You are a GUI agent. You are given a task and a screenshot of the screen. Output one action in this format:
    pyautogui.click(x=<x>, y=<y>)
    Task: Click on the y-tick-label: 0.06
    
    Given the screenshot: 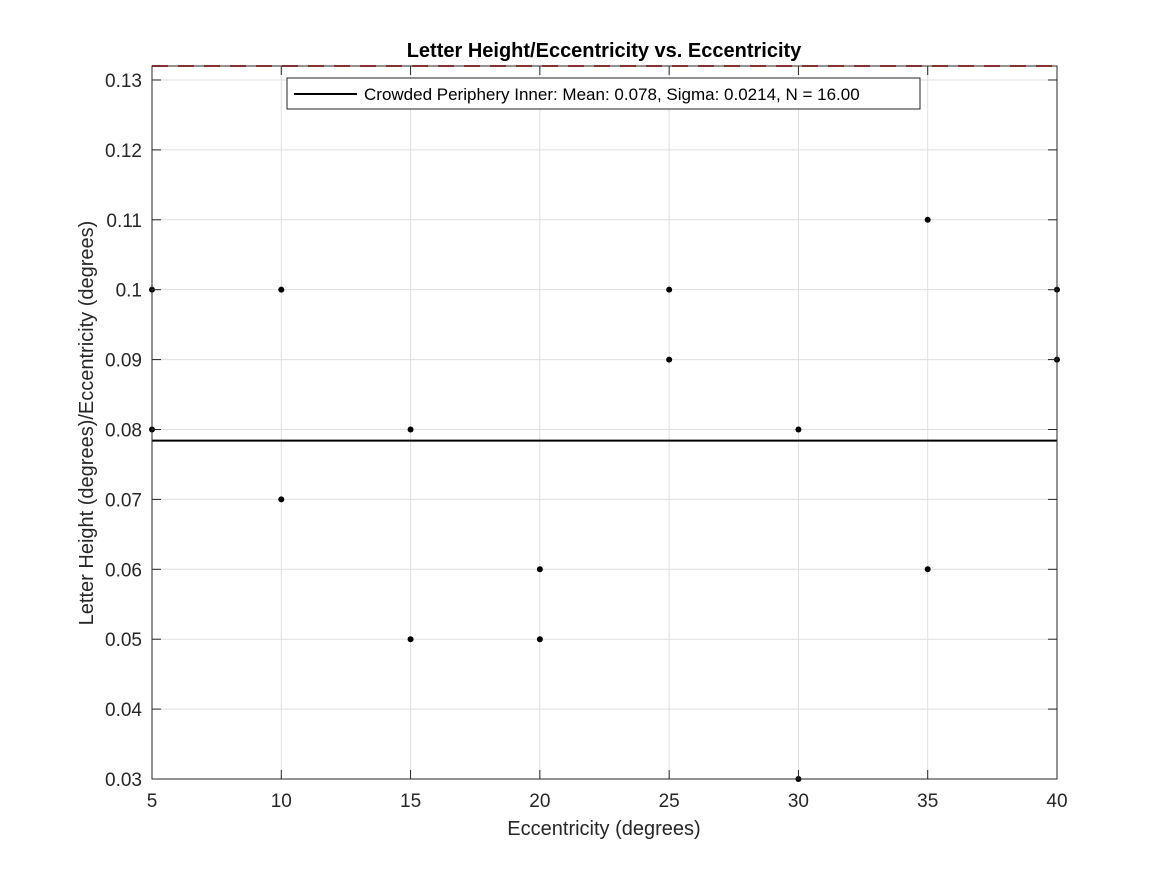 What is the action you would take?
    pyautogui.click(x=123, y=570)
    